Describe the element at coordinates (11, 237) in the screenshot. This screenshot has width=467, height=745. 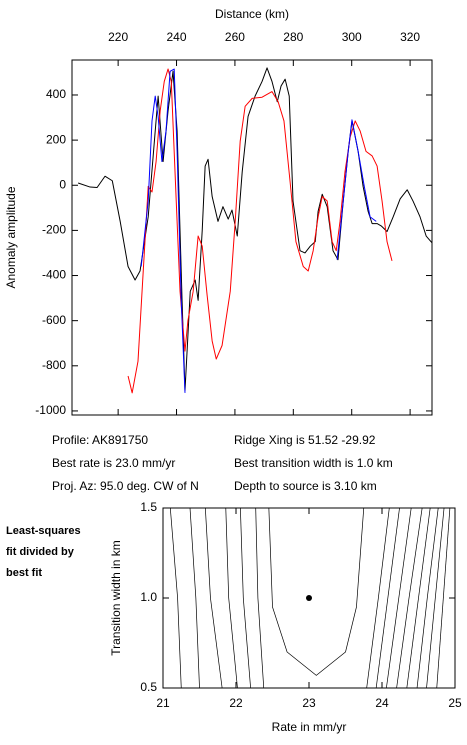
I see `y-axis-label: Anomaly amplitude` at that location.